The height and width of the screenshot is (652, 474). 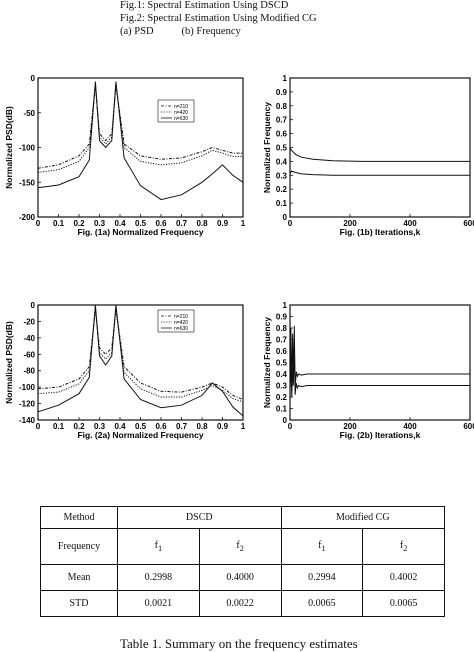 I want to click on header-line-3: (a) PSD (b) Frequency, so click(x=180, y=32).